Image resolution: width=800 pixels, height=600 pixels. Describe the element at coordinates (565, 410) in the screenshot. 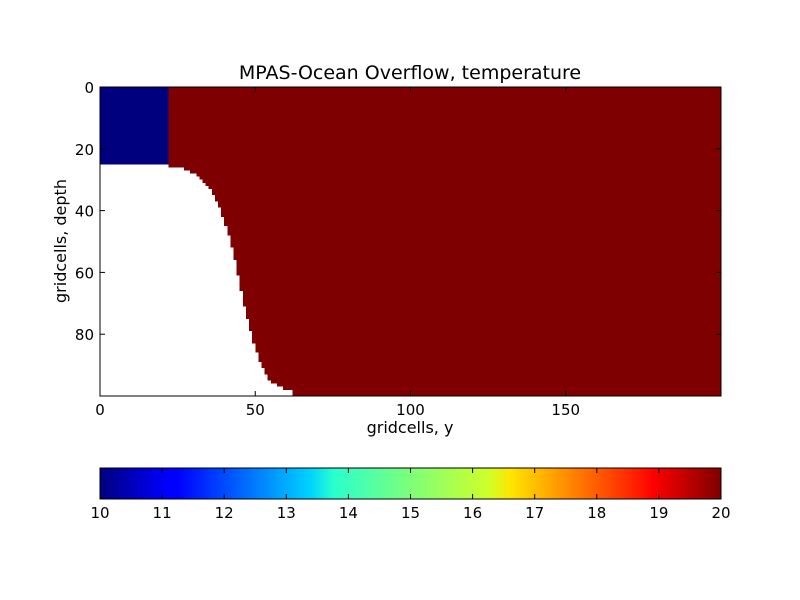

I see `x-tick-label: 150` at that location.